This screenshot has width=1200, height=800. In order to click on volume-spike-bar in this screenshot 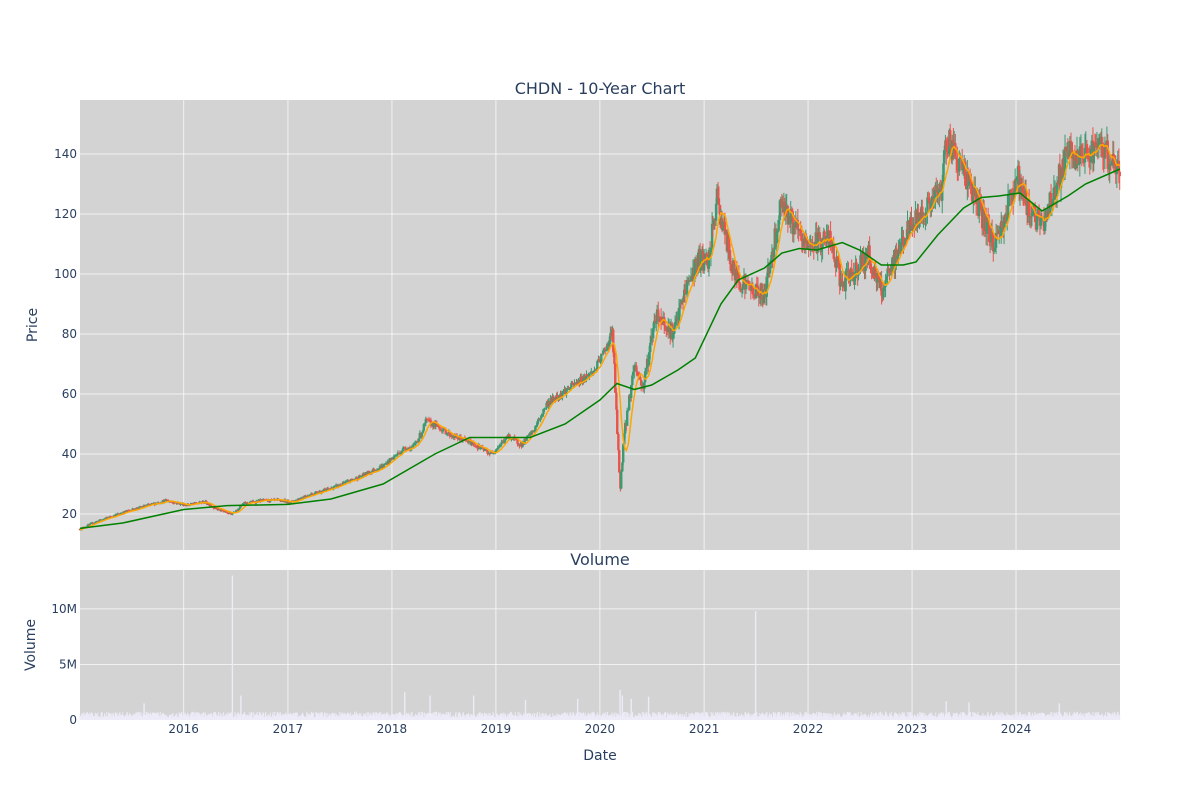, I will do `click(631, 709)`.